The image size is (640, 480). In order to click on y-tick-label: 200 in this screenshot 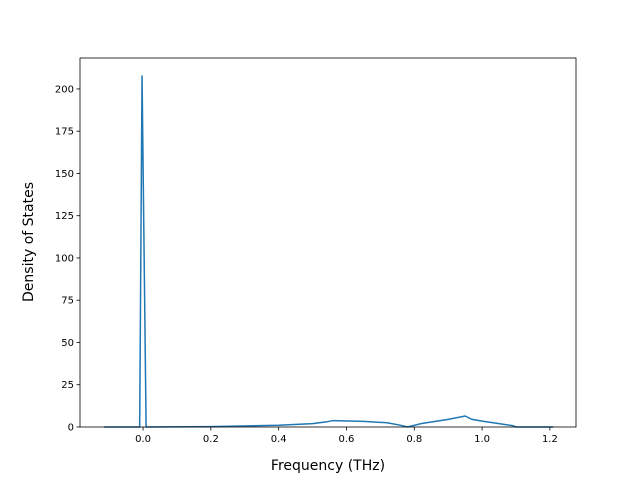, I will do `click(64, 89)`.